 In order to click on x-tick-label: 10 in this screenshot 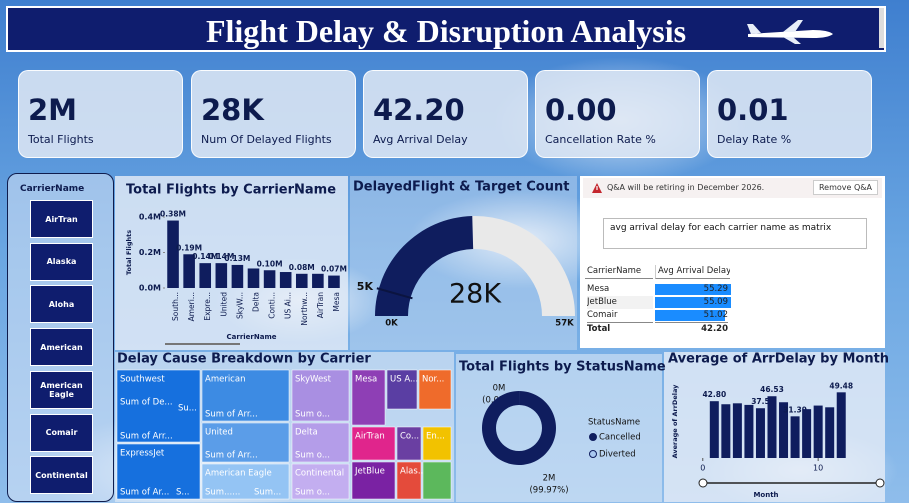, I will do `click(818, 468)`.